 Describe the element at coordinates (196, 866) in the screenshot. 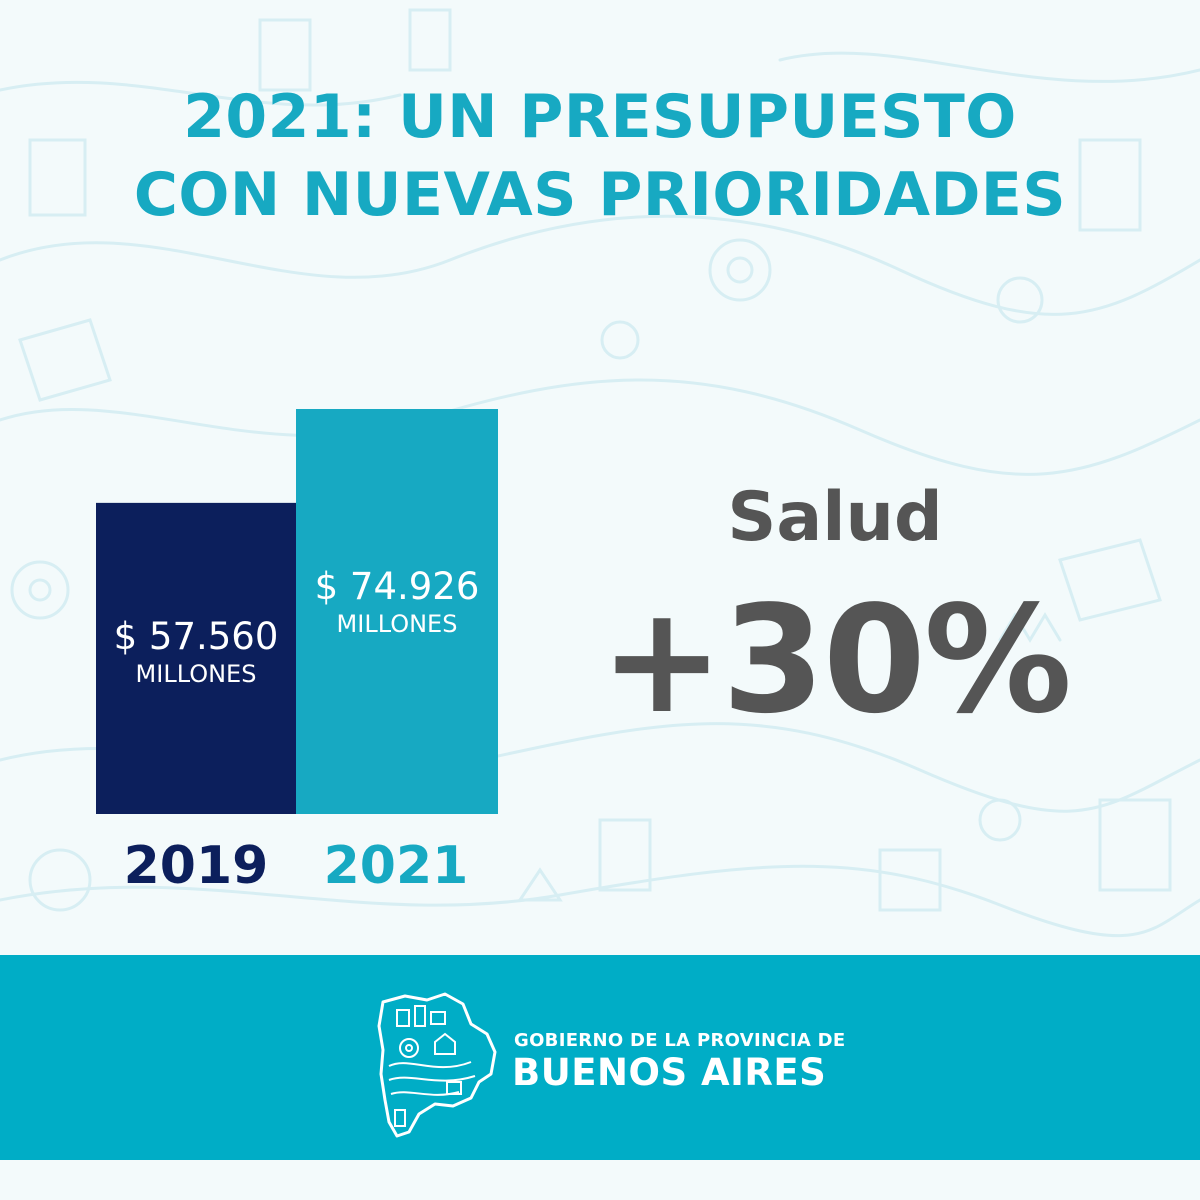

I see `category-label-2019: 2019` at that location.